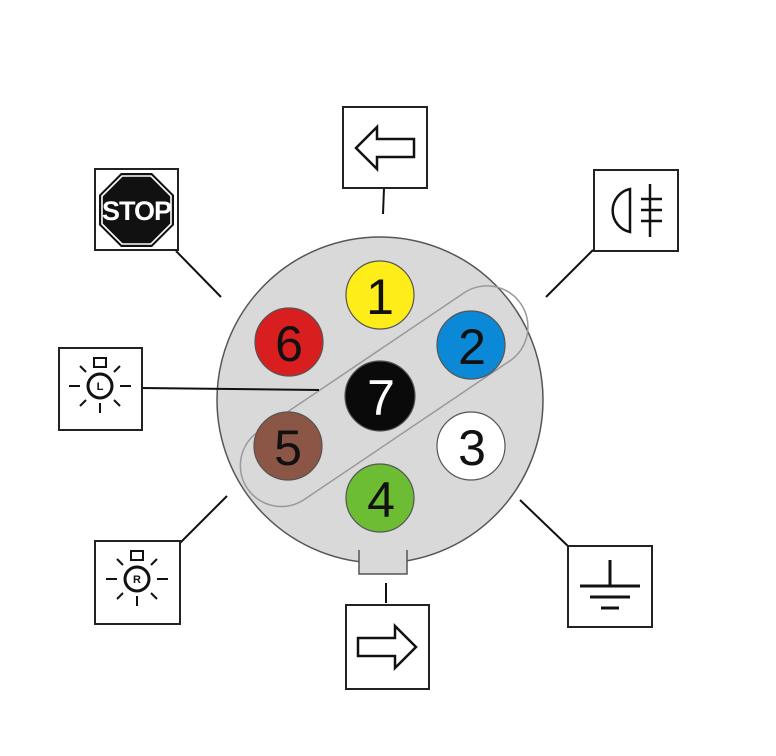 The width and height of the screenshot is (776, 756). I want to click on pin-7-disc, so click(380, 396).